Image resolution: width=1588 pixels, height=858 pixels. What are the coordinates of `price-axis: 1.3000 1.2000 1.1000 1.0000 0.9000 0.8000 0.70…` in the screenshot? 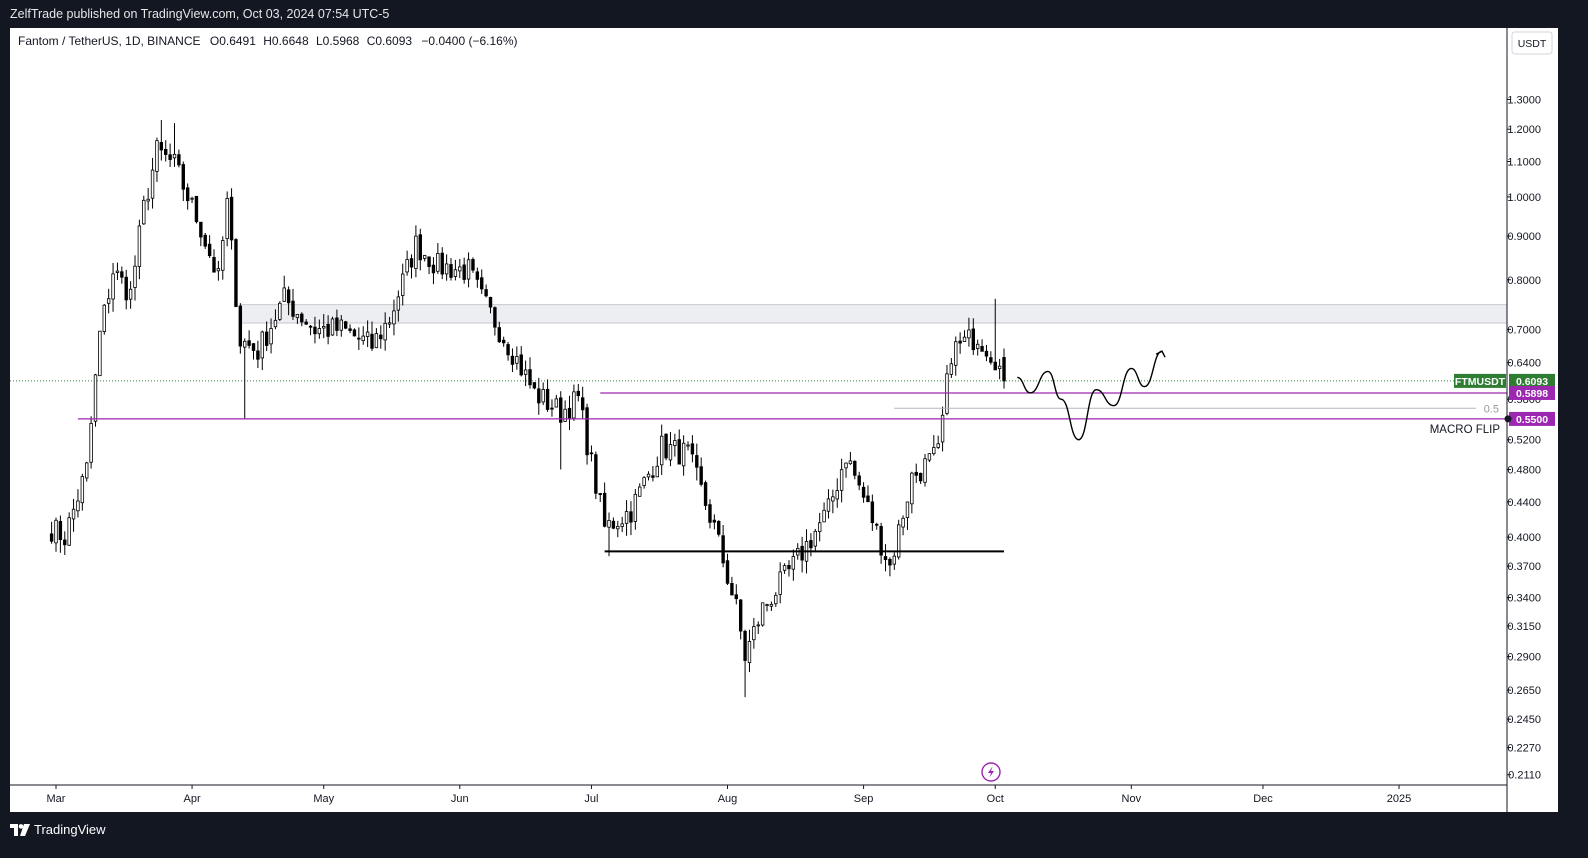 It's located at (1524, 438).